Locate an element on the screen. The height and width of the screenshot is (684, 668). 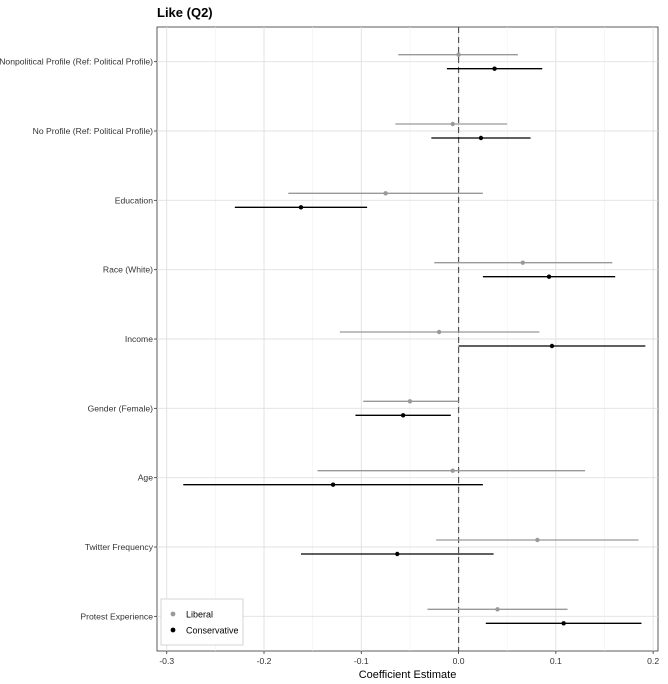
y-tick-label: Race (White) is located at coordinates (128, 270).